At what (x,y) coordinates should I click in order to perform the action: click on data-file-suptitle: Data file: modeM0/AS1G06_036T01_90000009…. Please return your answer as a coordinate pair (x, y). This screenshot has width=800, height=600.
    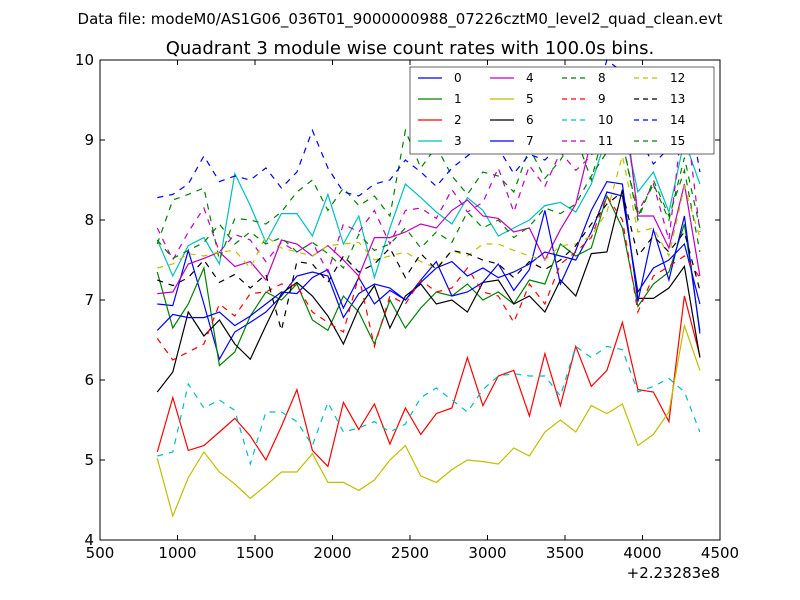
    Looking at the image, I should click on (400, 19).